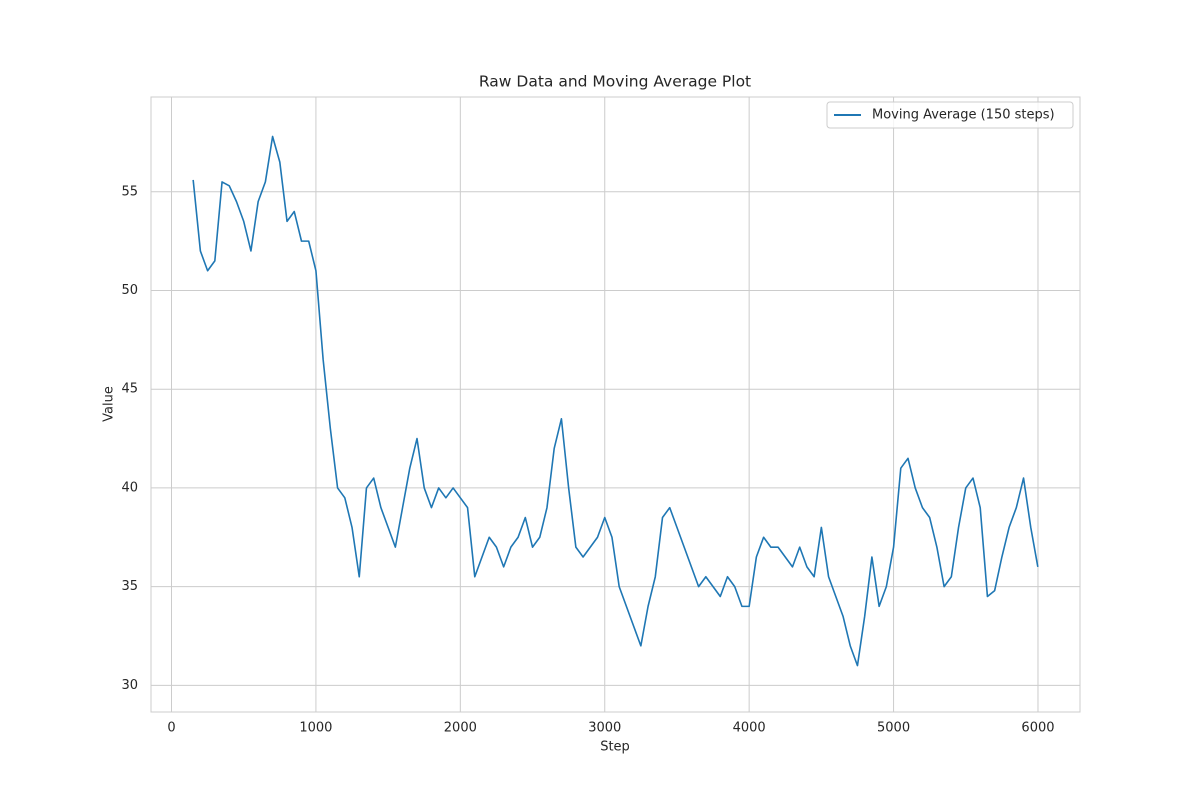  What do you see at coordinates (129, 389) in the screenshot?
I see `y-tick-label: 45` at bounding box center [129, 389].